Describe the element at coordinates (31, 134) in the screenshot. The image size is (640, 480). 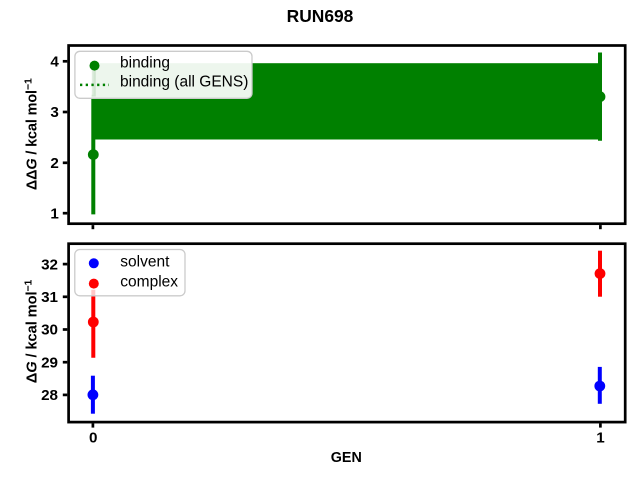
I see `svg-text: ΔΔG / kcal mol−1` at that location.